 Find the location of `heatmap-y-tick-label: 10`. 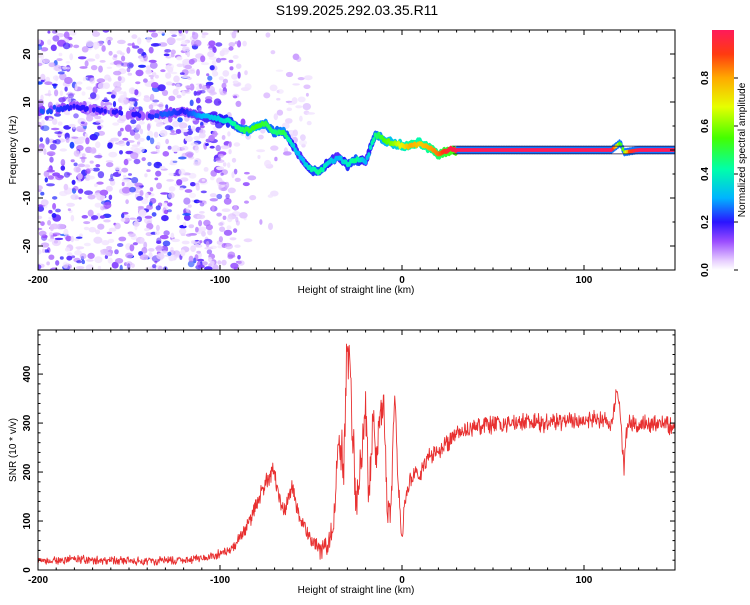

heatmap-y-tick-label: 10 is located at coordinates (27, 102).